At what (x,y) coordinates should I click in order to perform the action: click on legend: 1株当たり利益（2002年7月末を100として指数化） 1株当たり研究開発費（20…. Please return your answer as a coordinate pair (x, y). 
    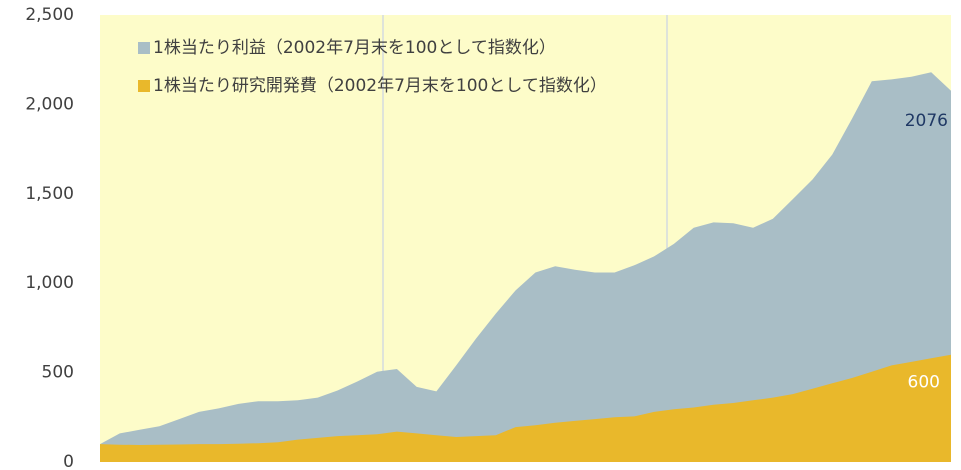
    Looking at the image, I should click on (372, 67).